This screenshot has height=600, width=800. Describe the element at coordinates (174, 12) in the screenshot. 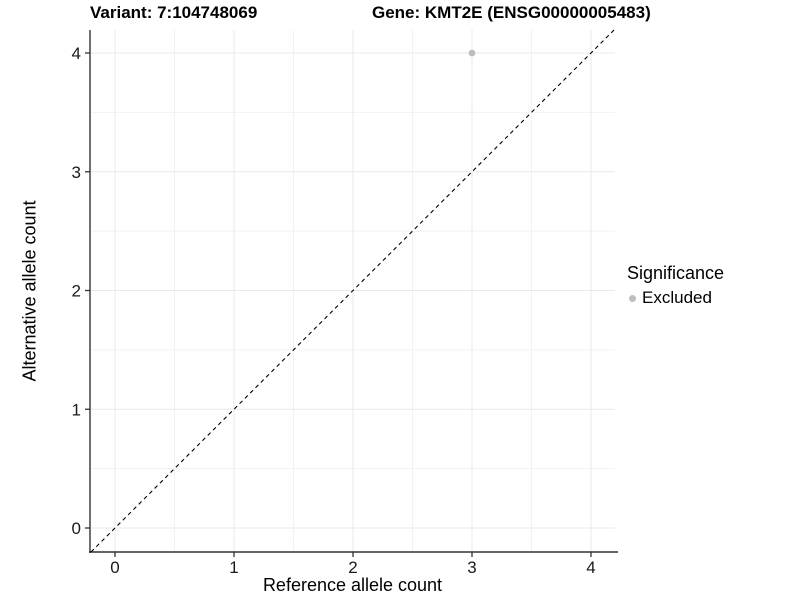

I see `plot-title-variant: Variant: 7:104748069` at that location.